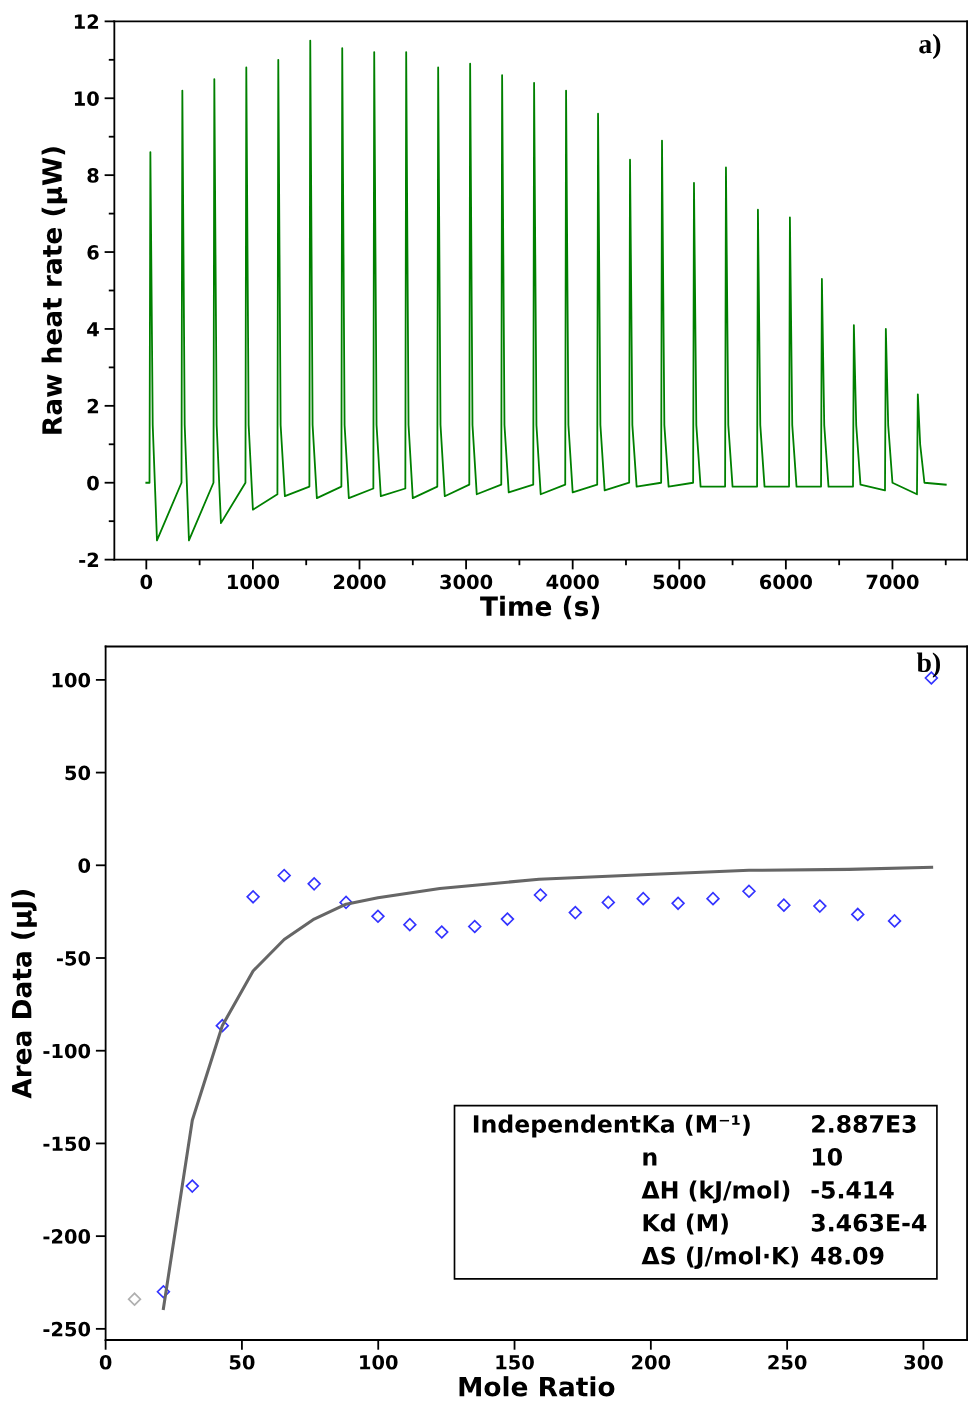 Image resolution: width=969 pixels, height=1424 pixels. What do you see at coordinates (651, 1362) in the screenshot?
I see `x-tick-label: 200` at bounding box center [651, 1362].